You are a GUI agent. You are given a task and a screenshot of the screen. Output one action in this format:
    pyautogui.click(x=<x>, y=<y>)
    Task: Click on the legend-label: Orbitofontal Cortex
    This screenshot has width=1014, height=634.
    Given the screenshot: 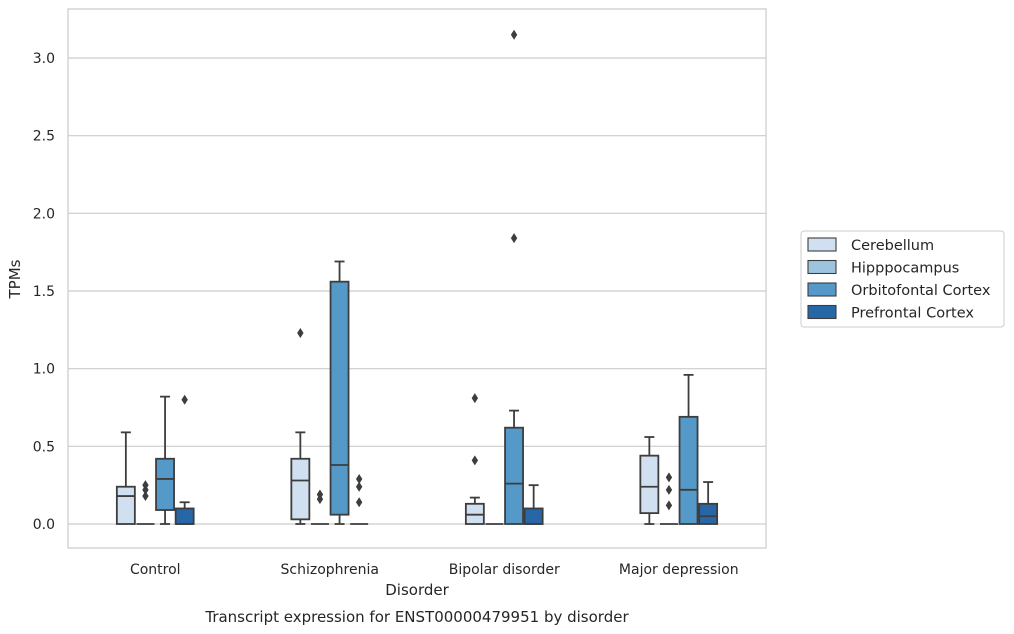 What is the action you would take?
    pyautogui.click(x=921, y=291)
    